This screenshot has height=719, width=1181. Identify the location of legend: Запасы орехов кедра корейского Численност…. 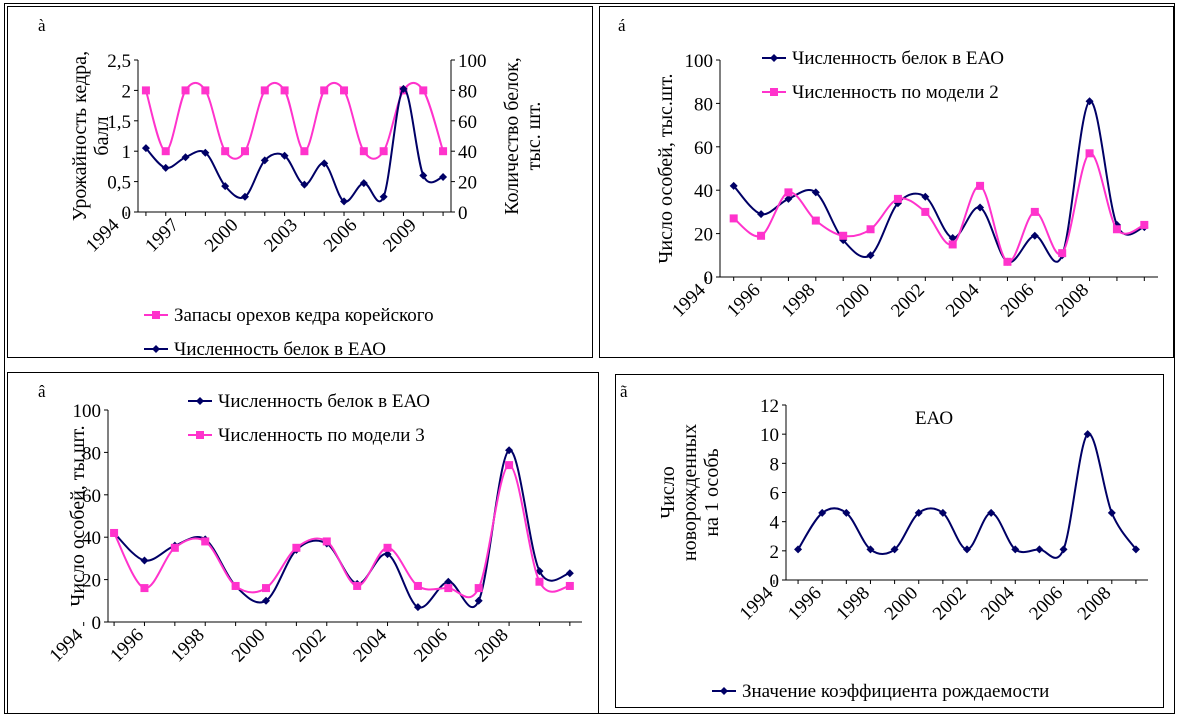
(289, 332).